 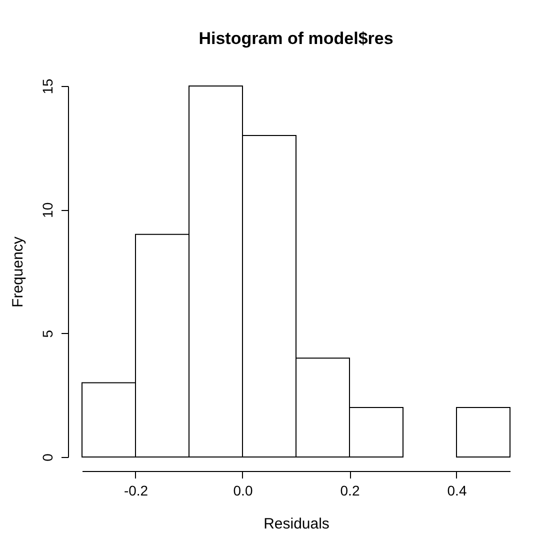 What do you see at coordinates (18, 272) in the screenshot?
I see `y-axis-title: Frequency` at bounding box center [18, 272].